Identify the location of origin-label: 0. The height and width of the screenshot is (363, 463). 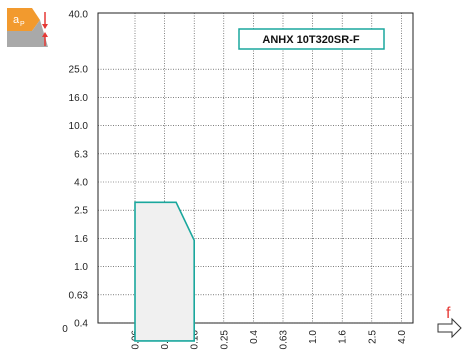
(65, 329).